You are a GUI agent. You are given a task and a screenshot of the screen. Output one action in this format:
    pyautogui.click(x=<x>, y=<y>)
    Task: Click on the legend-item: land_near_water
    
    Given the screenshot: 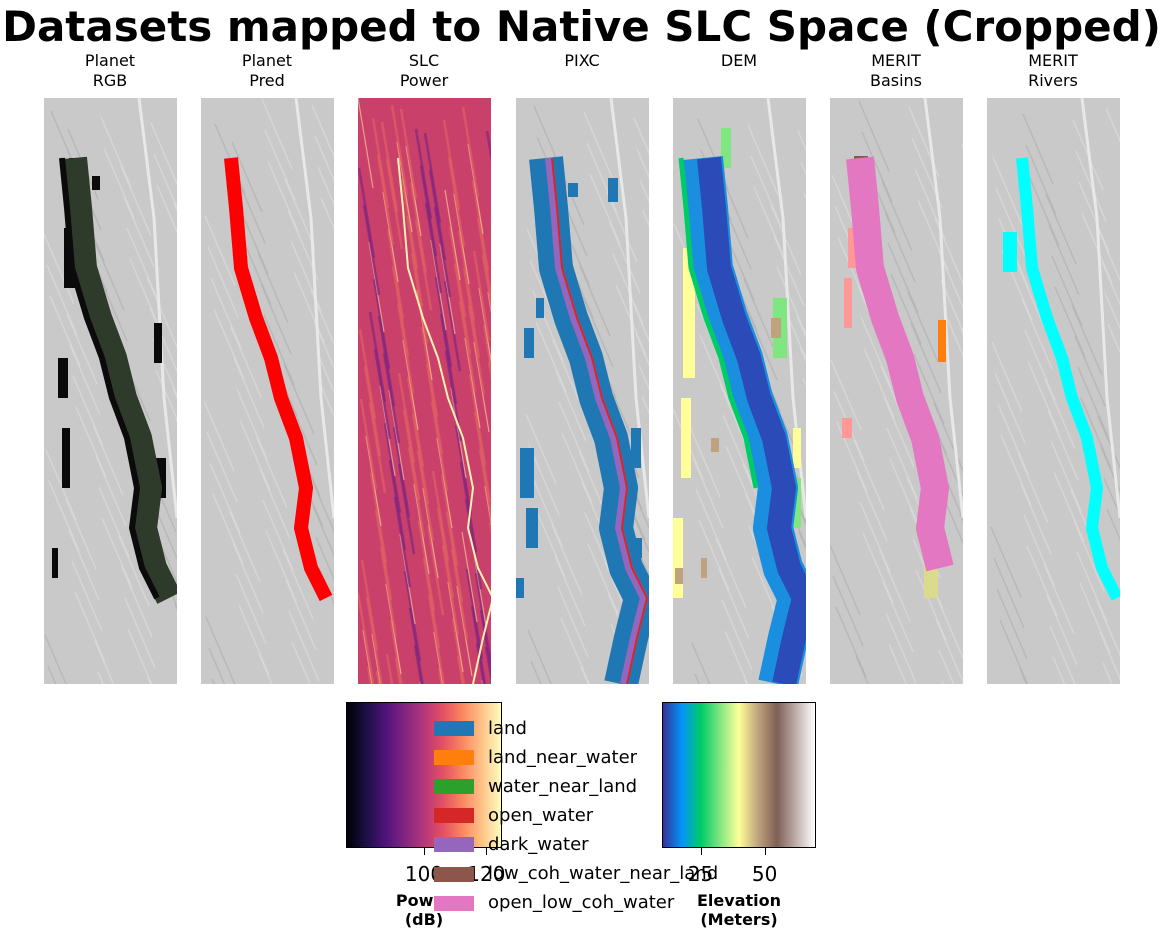 What is the action you would take?
    pyautogui.click(x=576, y=757)
    